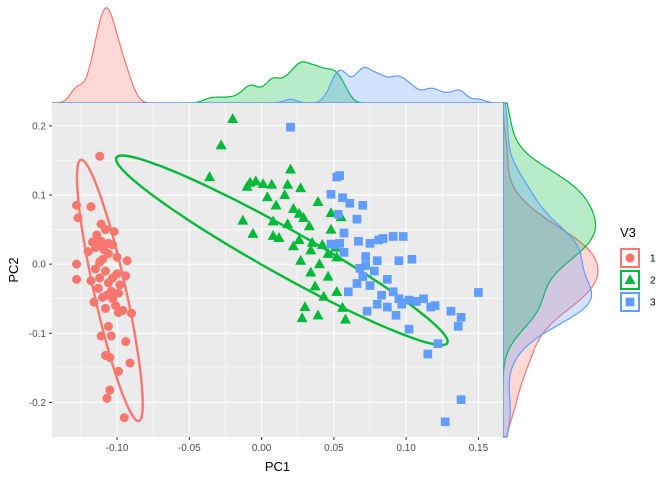 This screenshot has height=480, width=672. What do you see at coordinates (653, 281) in the screenshot?
I see `legend-label: 2` at bounding box center [653, 281].